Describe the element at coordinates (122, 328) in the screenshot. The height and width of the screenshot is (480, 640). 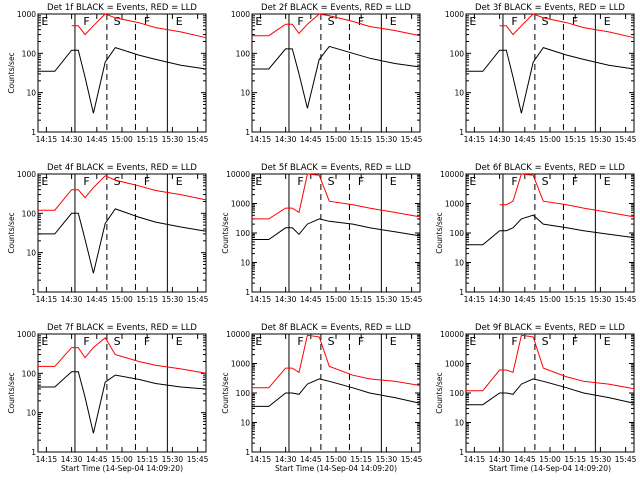
I see `panel-title: Det 7f BLACK = Events, RED = LLD` at that location.